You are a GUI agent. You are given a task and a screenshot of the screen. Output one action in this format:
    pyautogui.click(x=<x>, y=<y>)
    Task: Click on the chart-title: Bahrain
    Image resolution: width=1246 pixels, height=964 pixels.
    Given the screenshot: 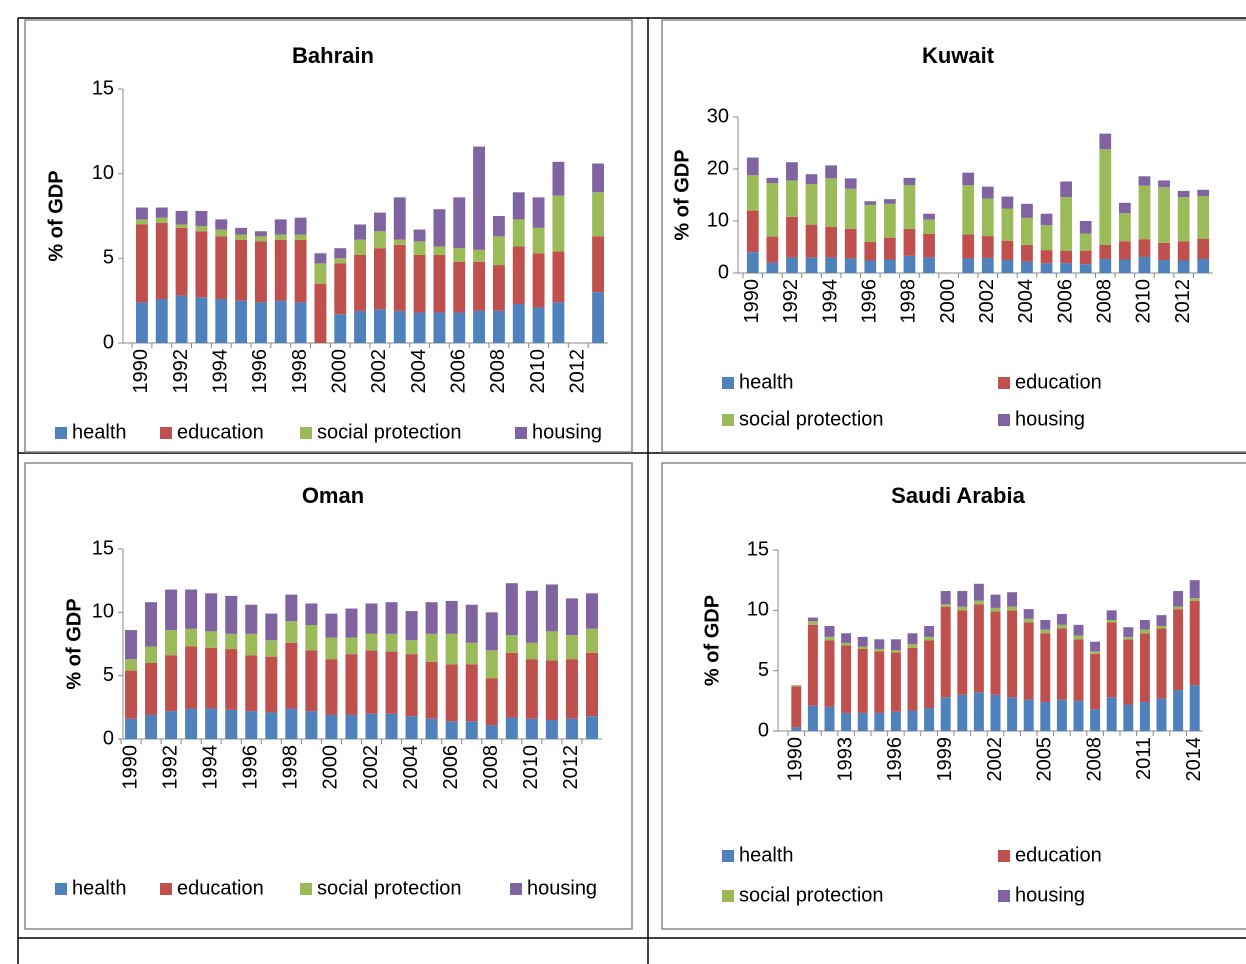 What is the action you would take?
    pyautogui.click(x=333, y=55)
    